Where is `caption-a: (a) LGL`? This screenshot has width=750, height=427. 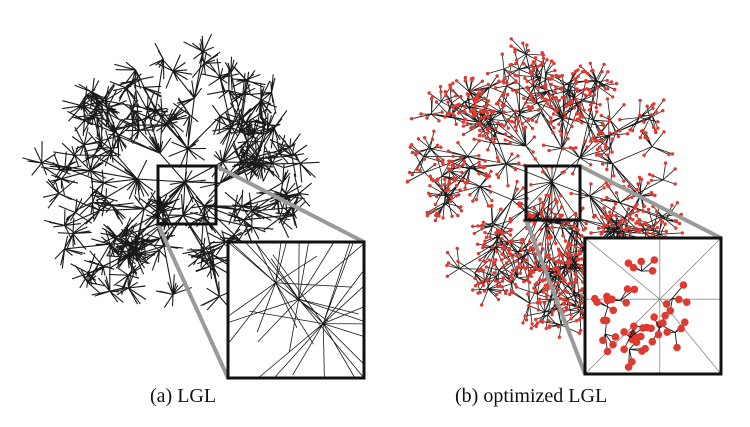
caption-a: (a) LGL is located at coordinates (183, 396).